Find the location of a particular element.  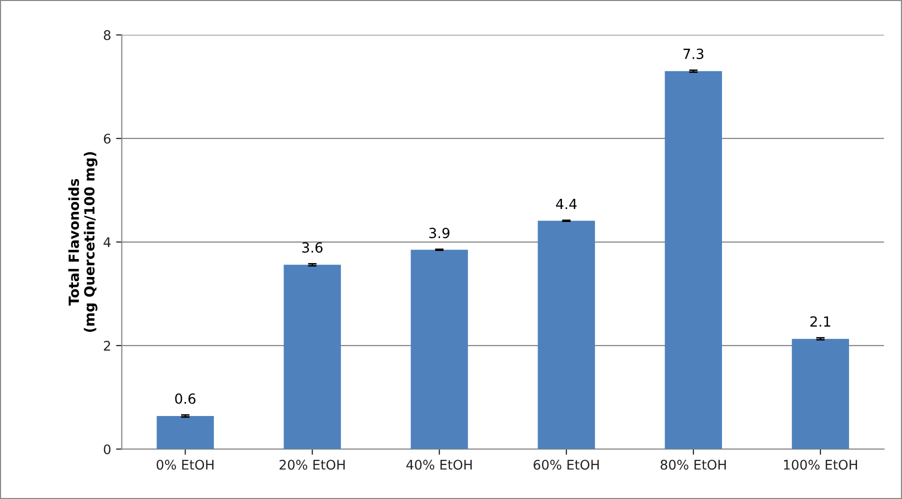

data-label: 3.6 is located at coordinates (312, 247).